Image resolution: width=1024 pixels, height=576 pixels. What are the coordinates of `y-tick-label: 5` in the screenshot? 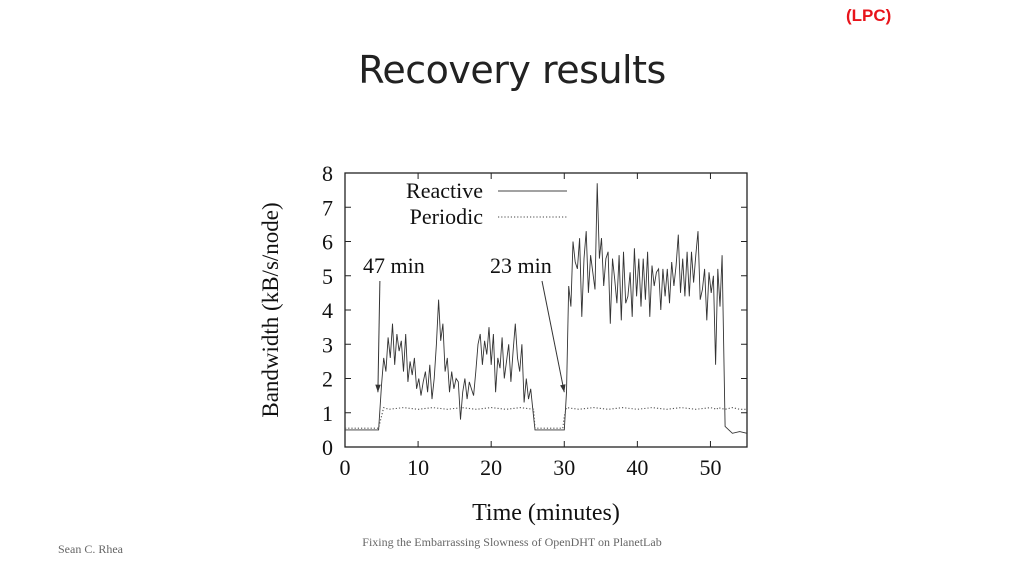 It's located at (327, 276).